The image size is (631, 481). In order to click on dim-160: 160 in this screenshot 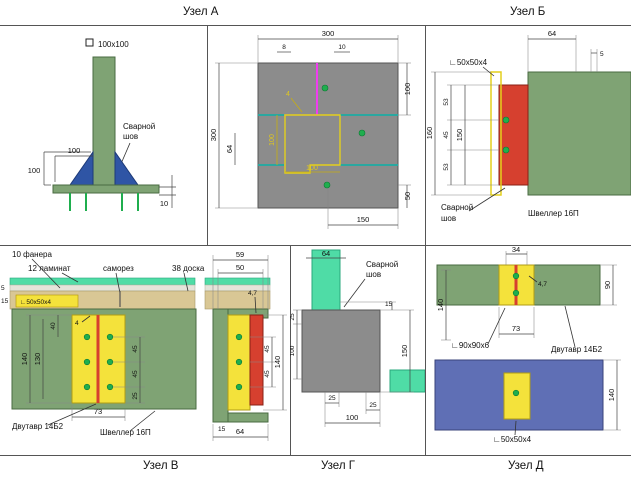, I will do `click(429, 133)`.